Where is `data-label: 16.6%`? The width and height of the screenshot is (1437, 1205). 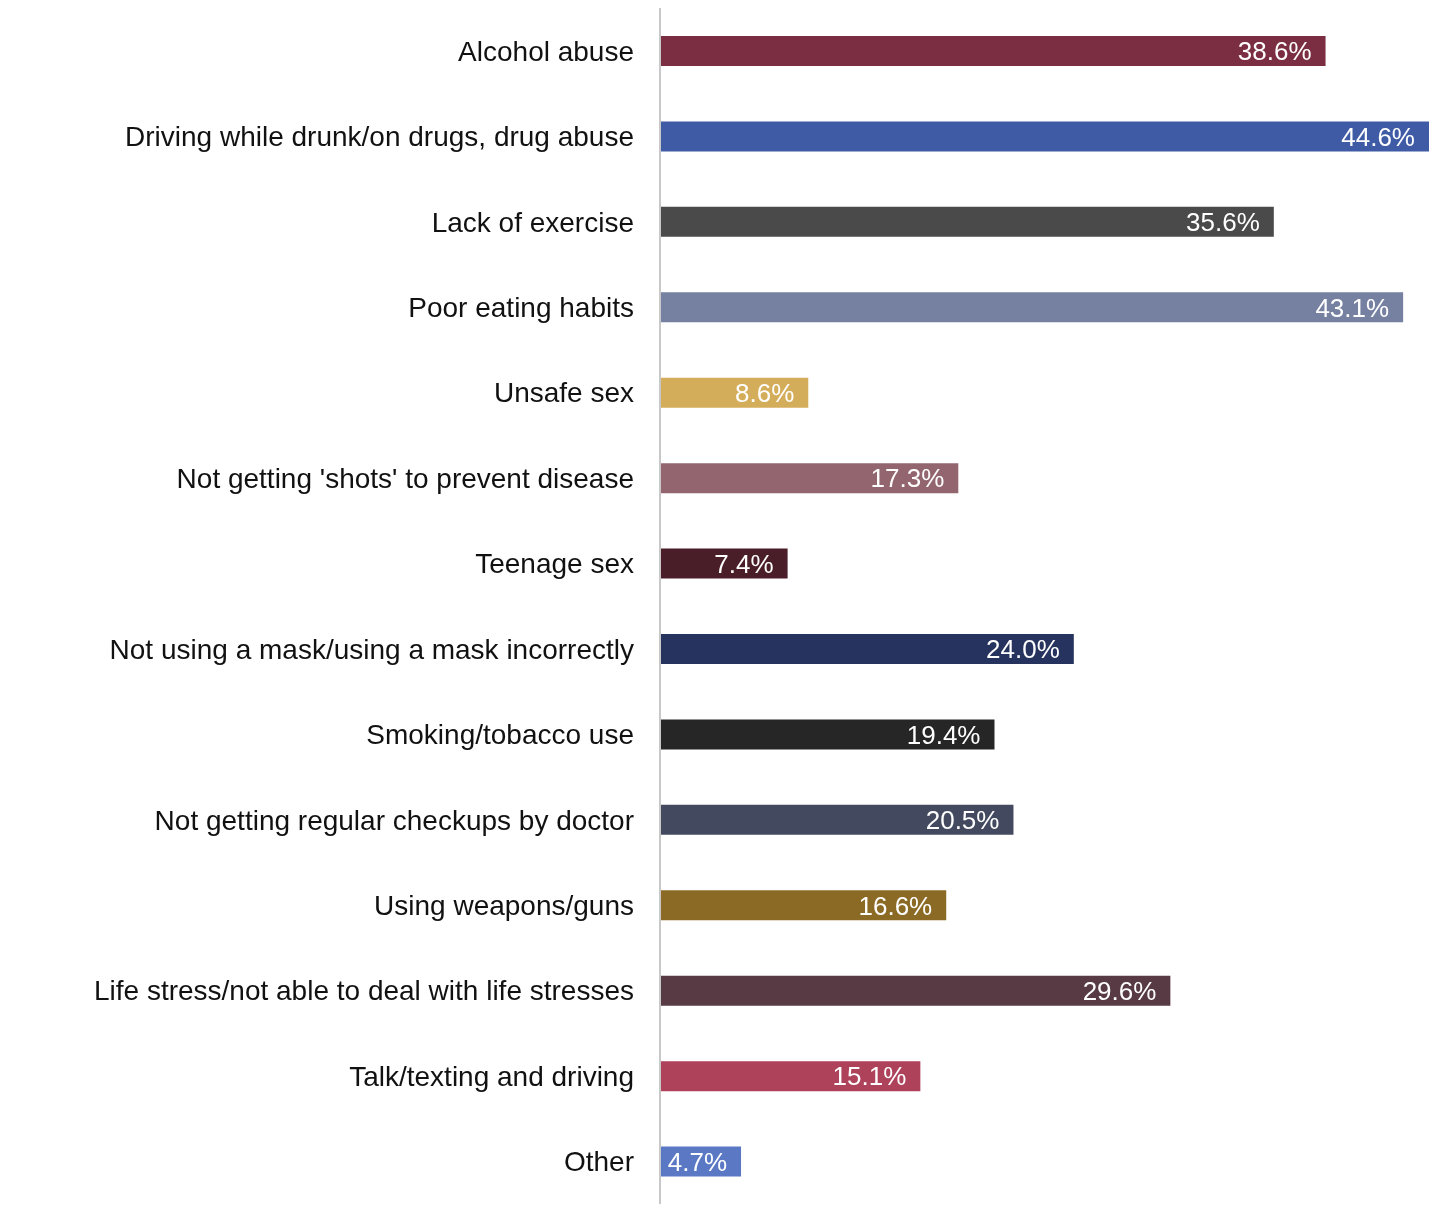 data-label: 16.6% is located at coordinates (895, 905).